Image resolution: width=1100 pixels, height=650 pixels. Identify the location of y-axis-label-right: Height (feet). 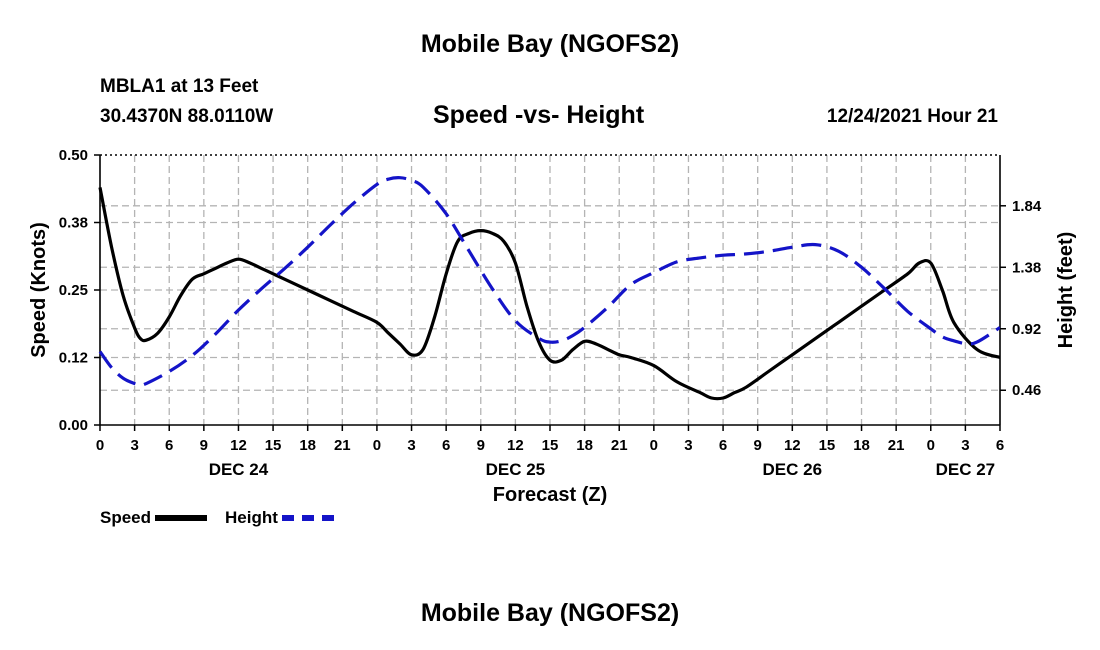
(1066, 290).